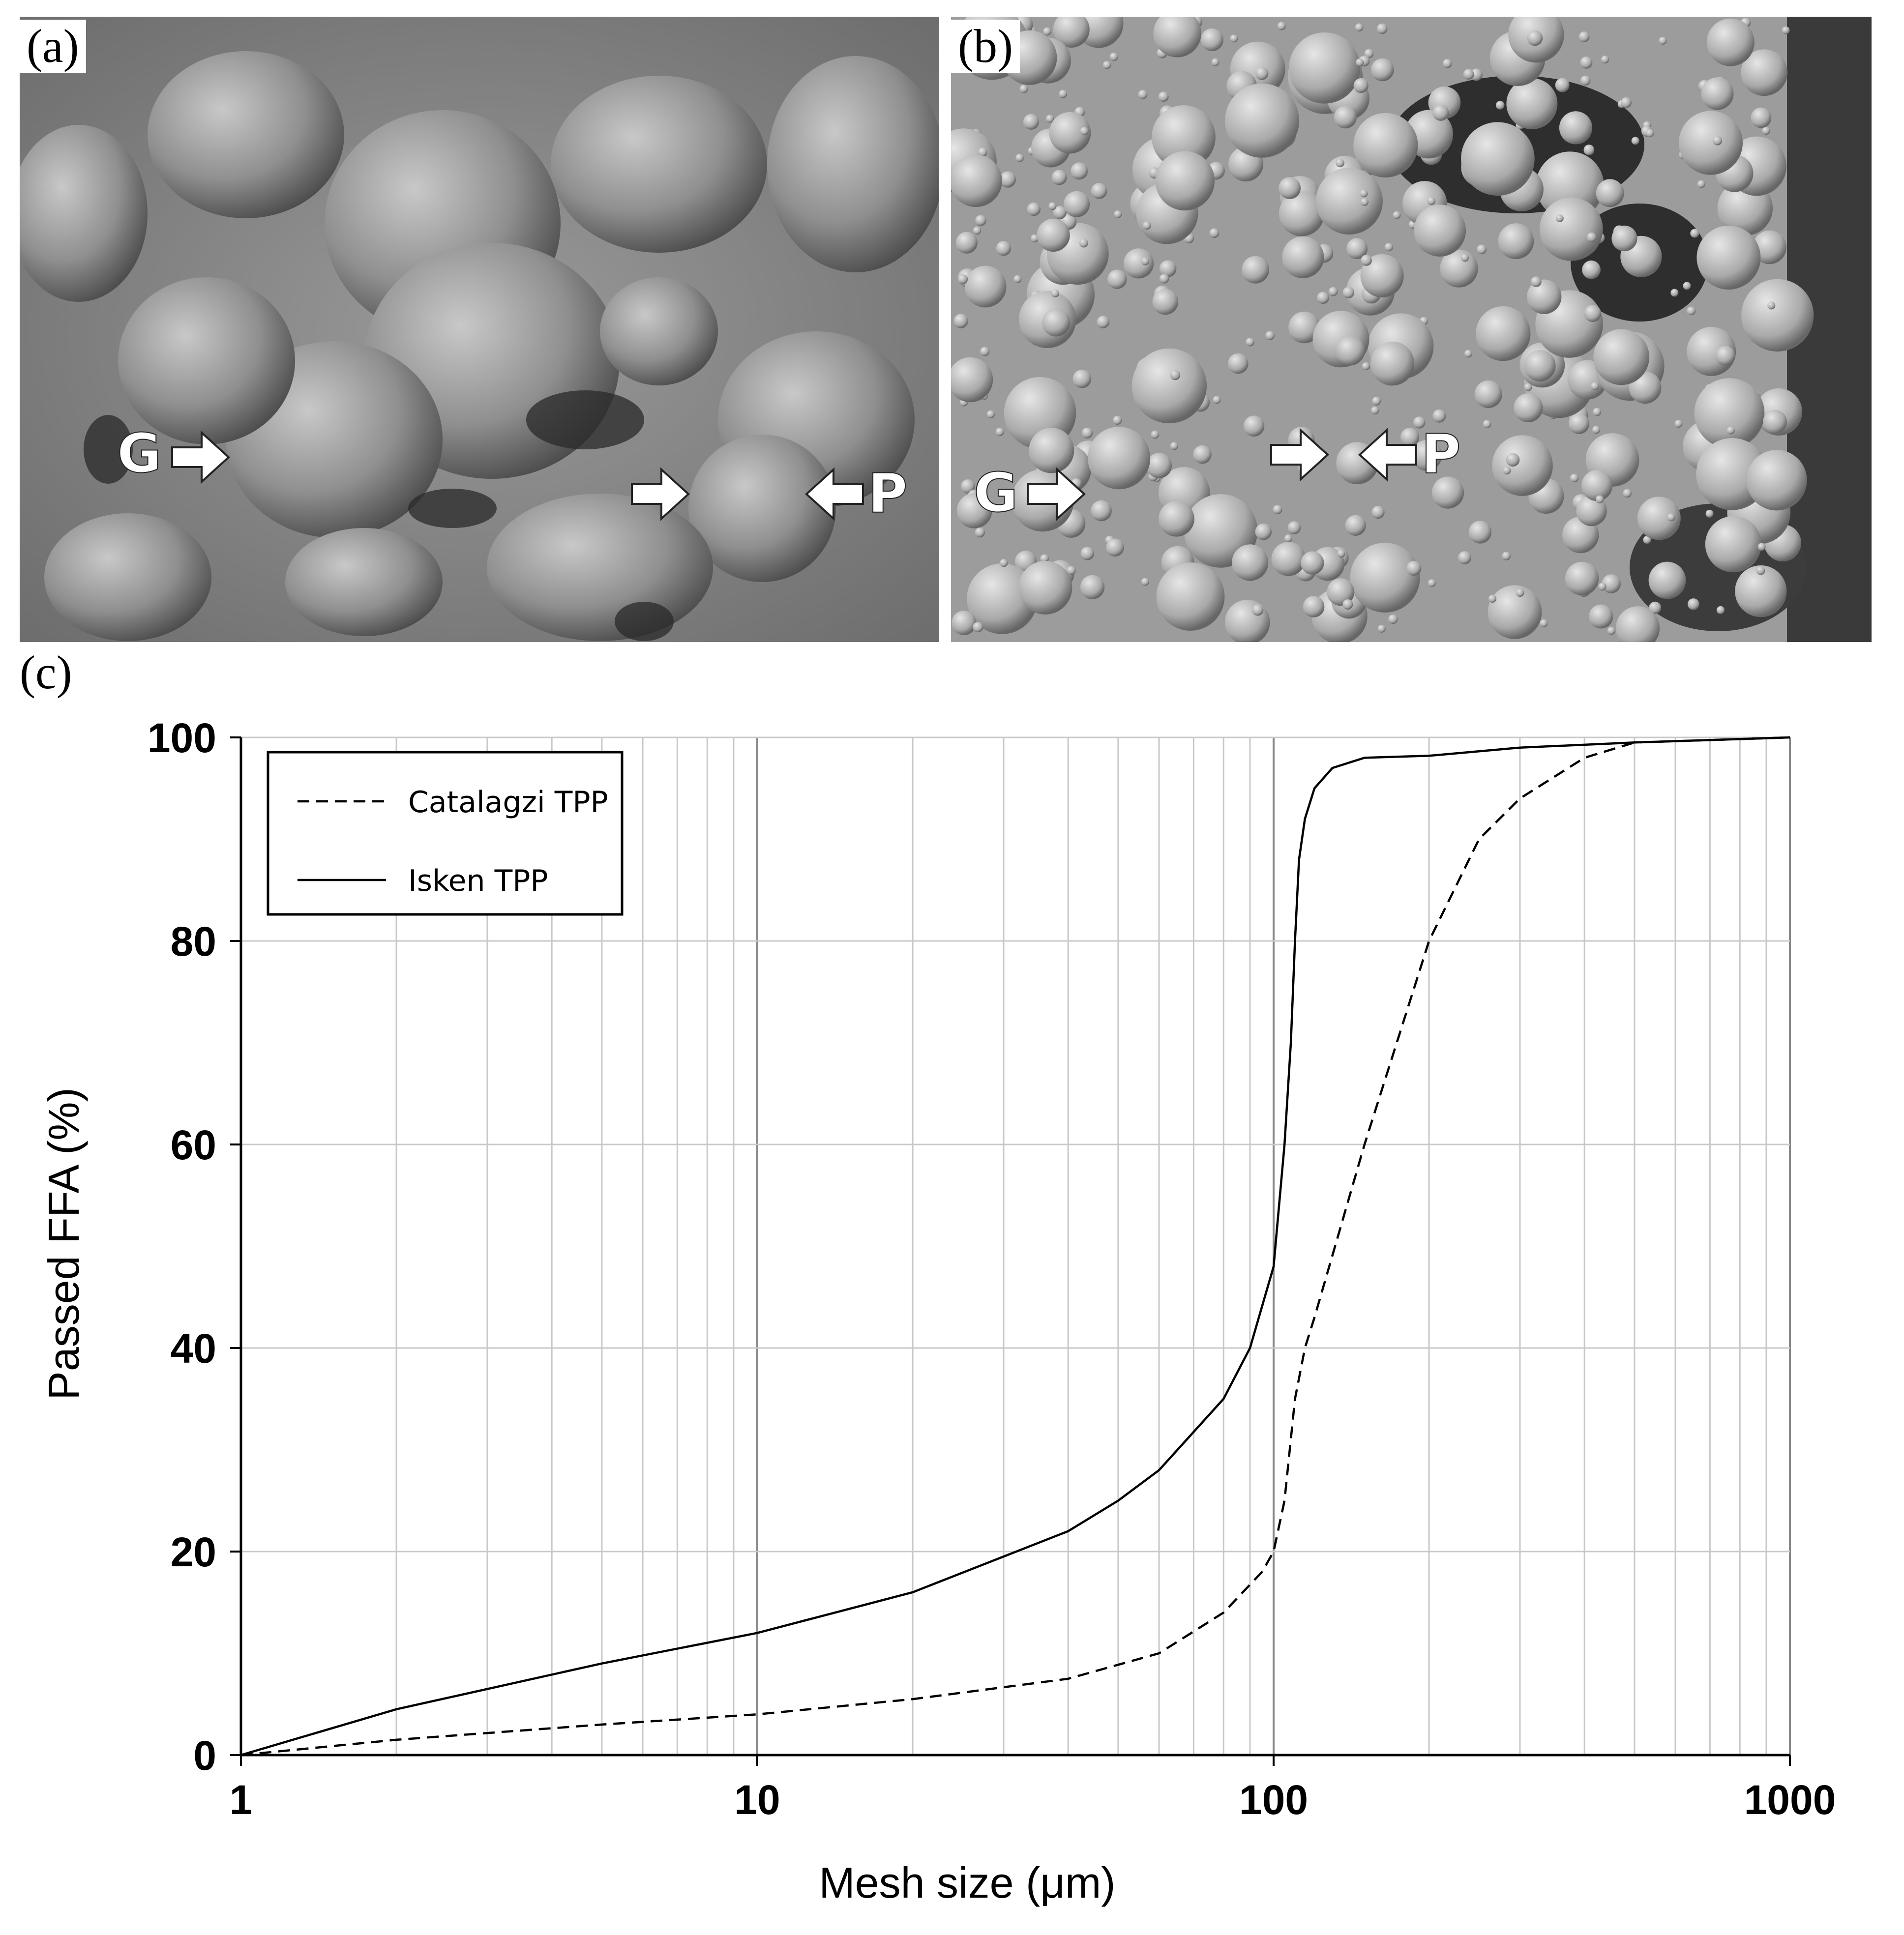 Image resolution: width=1904 pixels, height=1935 pixels. I want to click on legend-label: Isken TPP, so click(478, 881).